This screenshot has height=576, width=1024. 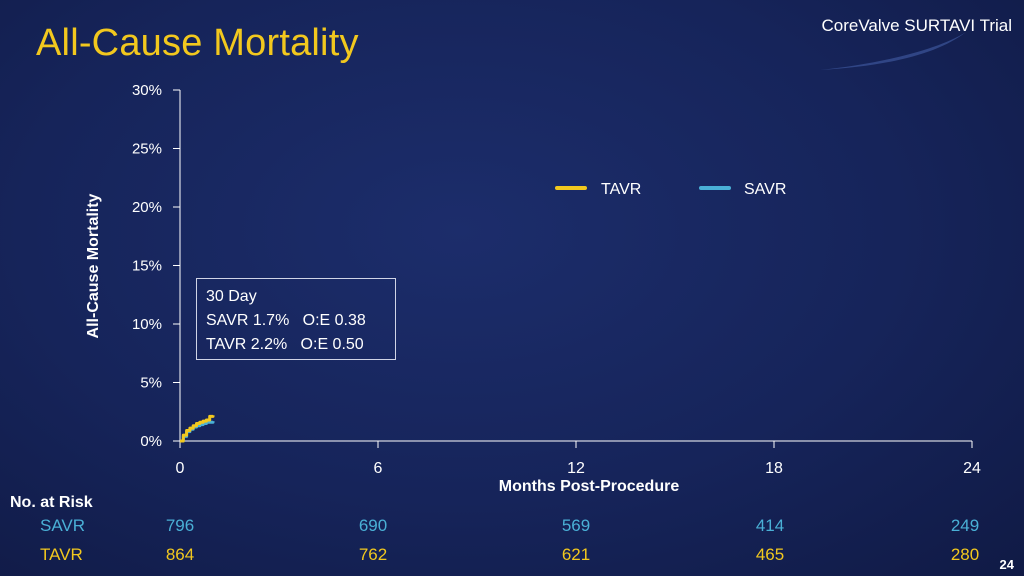 What do you see at coordinates (774, 468) in the screenshot?
I see `x-tick-label: 18` at bounding box center [774, 468].